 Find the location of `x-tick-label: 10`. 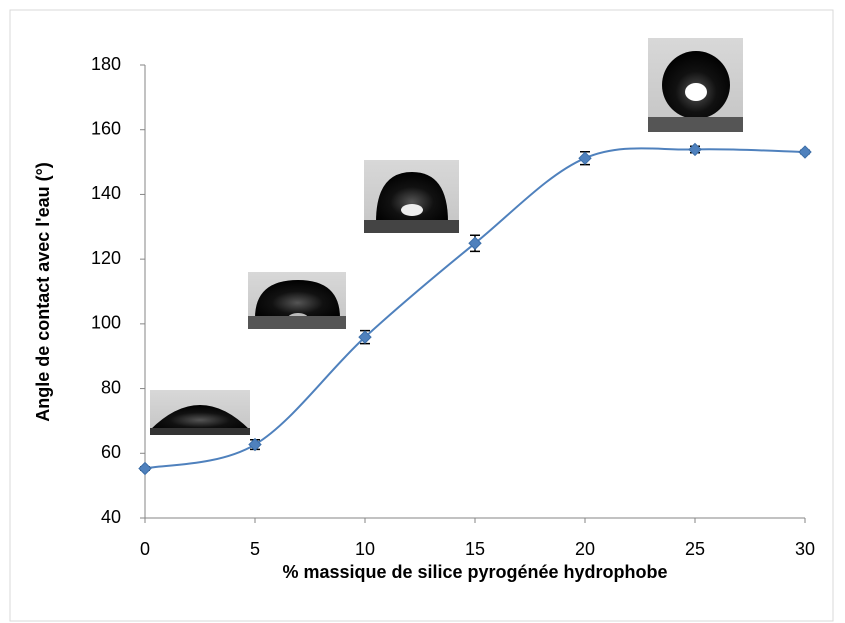

x-tick-label: 10 is located at coordinates (365, 549).